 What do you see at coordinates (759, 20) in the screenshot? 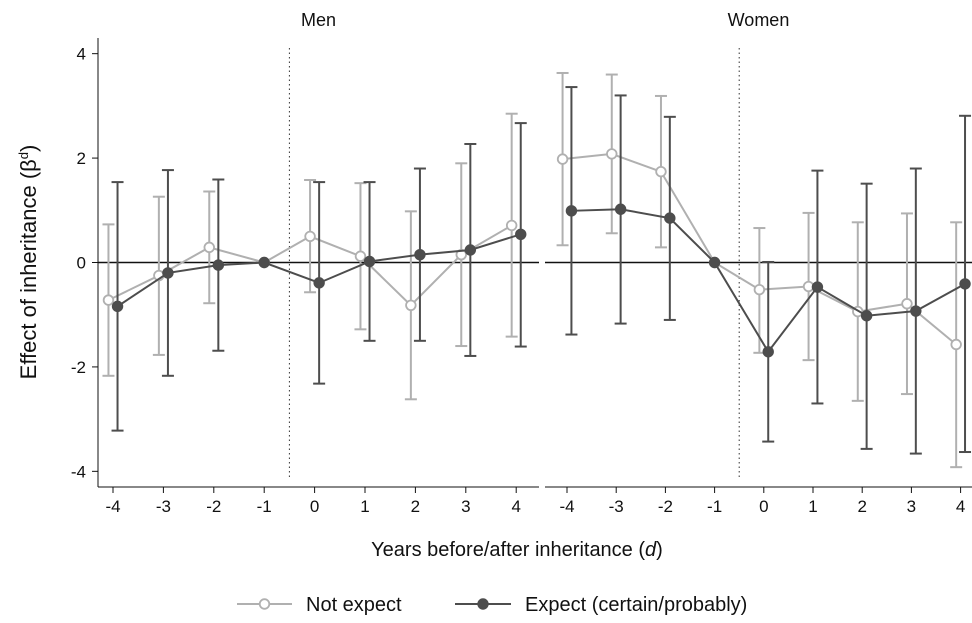
I see `panel-title: Women` at bounding box center [759, 20].